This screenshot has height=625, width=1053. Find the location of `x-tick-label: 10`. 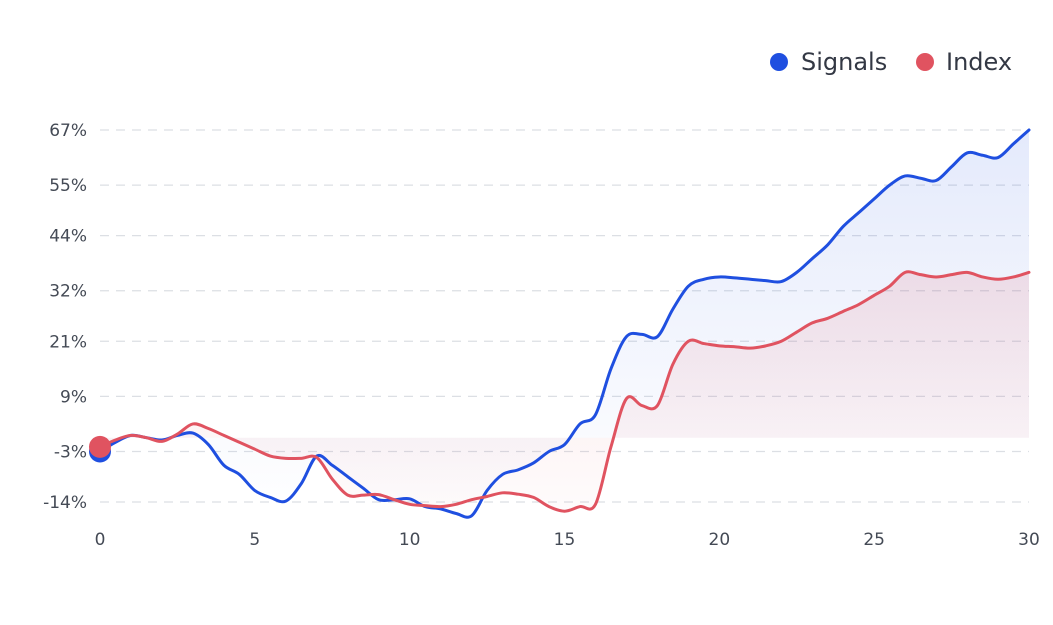

x-tick-label: 10 is located at coordinates (410, 540).